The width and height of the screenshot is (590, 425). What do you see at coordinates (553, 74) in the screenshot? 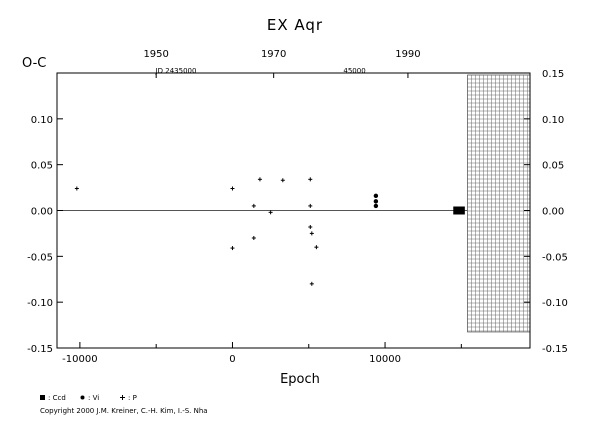
I see `y-right-tick-label: 0.15` at bounding box center [553, 74].